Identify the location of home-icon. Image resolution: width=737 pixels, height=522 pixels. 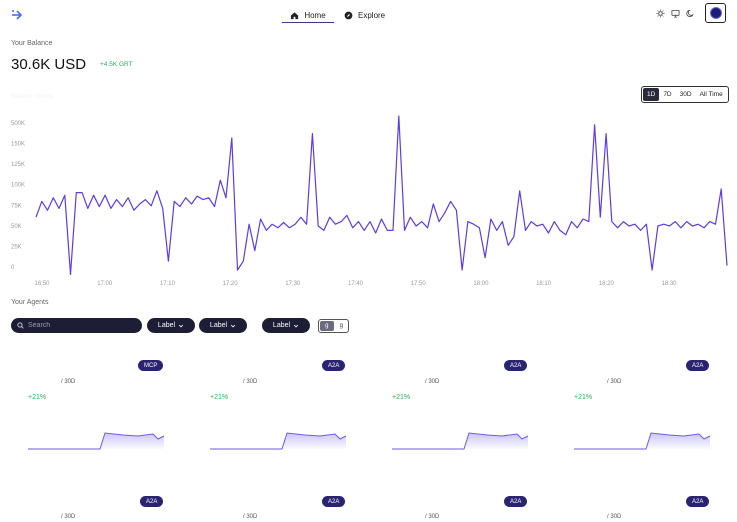
(295, 15).